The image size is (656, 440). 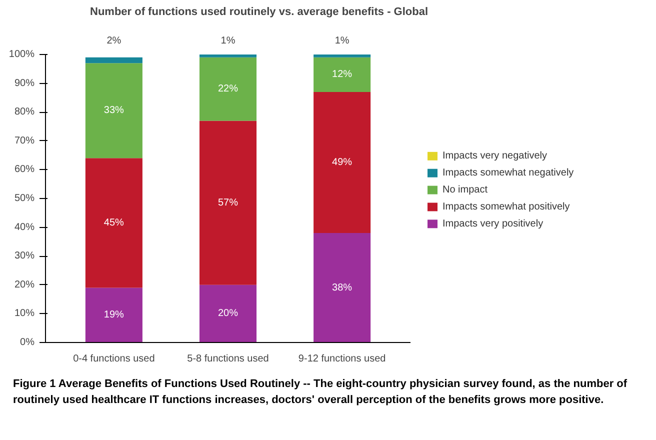 What do you see at coordinates (259, 12) in the screenshot?
I see `chart-title: Number of functions used routinely vs. average benefits - Global` at bounding box center [259, 12].